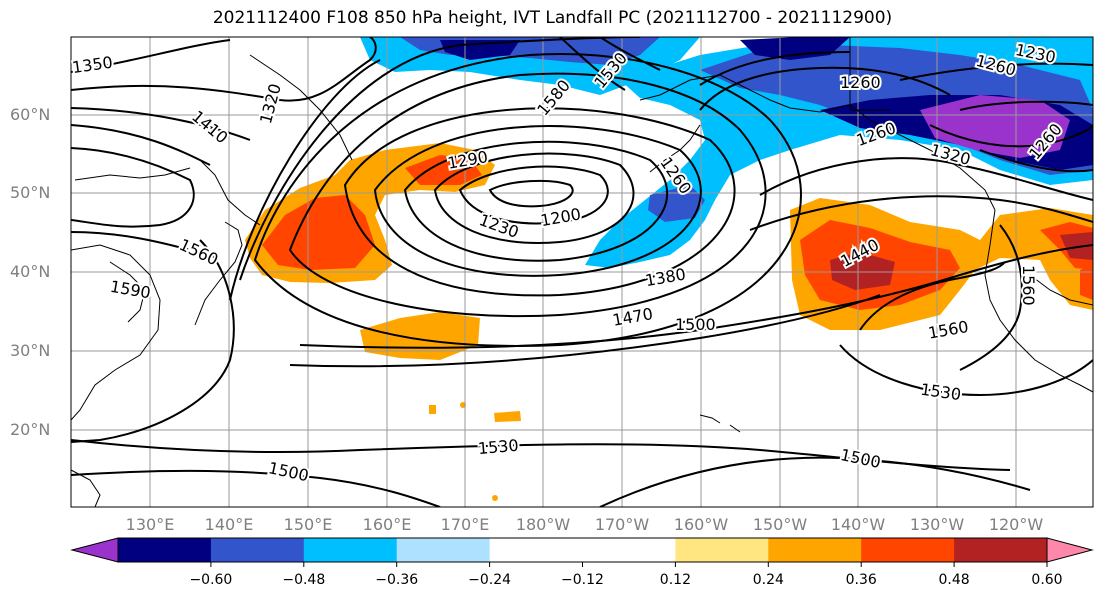 The height and width of the screenshot is (601, 1105). Describe the element at coordinates (92, 65) in the screenshot. I see `contour-label: 1350` at that location.